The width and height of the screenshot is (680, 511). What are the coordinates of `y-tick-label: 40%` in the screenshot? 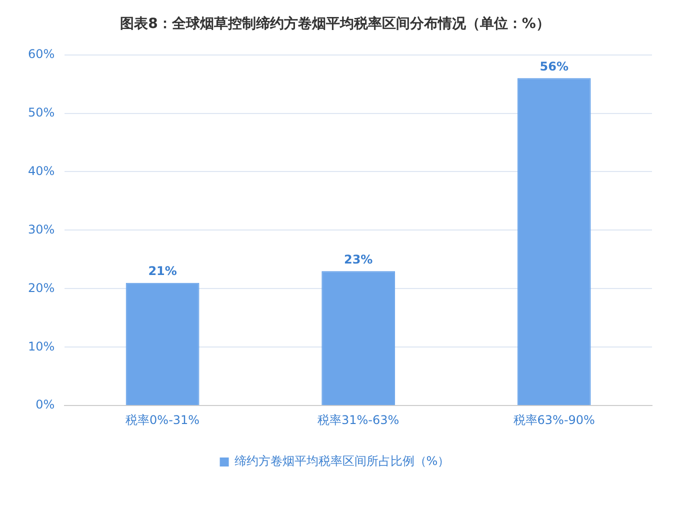 It's located at (41, 171).